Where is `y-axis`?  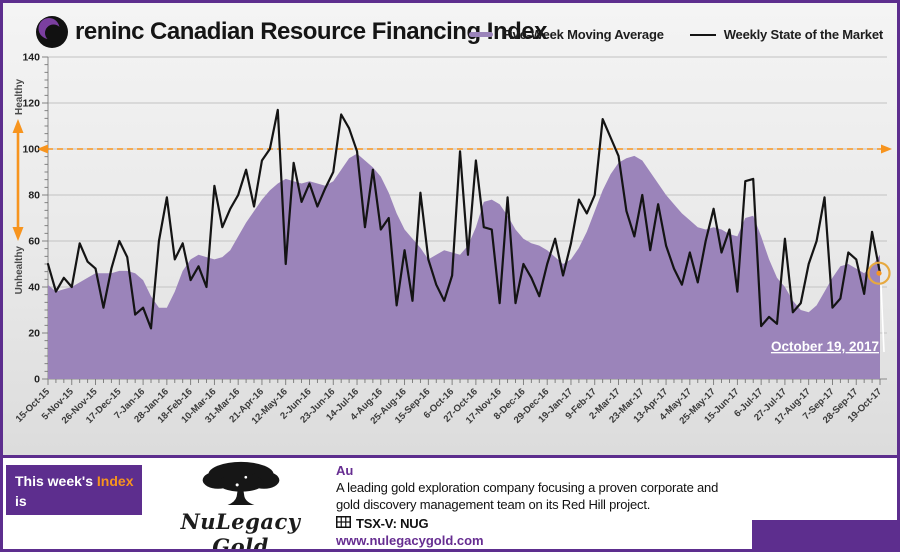
y-axis is located at coordinates (45, 218).